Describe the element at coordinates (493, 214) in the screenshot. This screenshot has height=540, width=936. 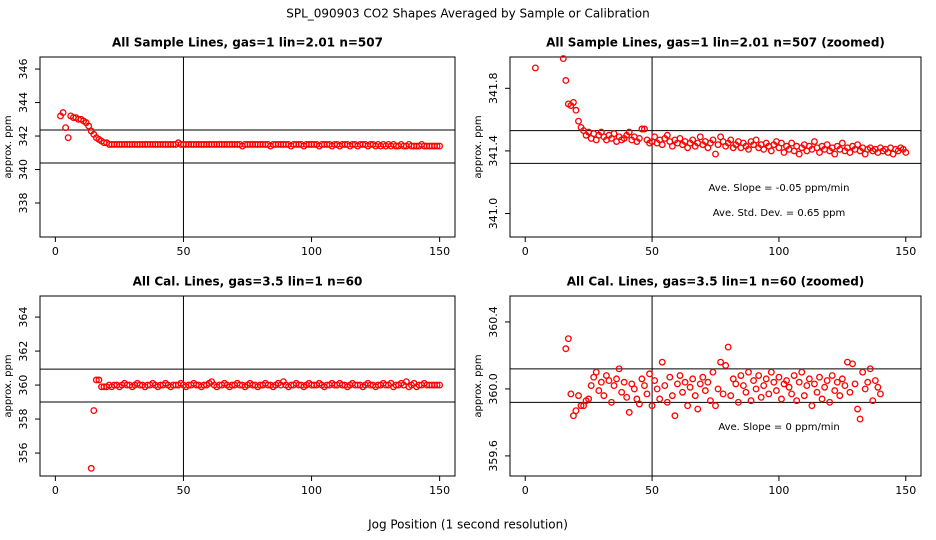
I see `y-tick-label: 341.0` at that location.